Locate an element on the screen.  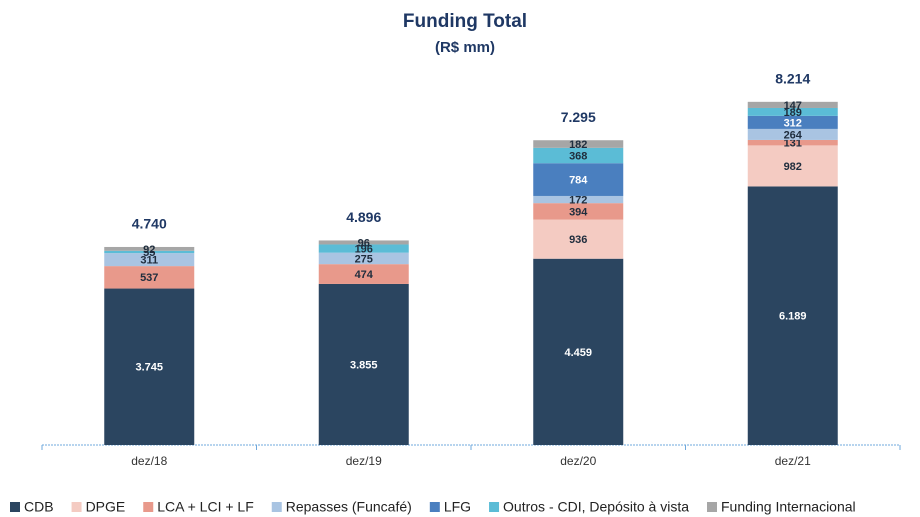
data-label: 189 is located at coordinates (793, 113).